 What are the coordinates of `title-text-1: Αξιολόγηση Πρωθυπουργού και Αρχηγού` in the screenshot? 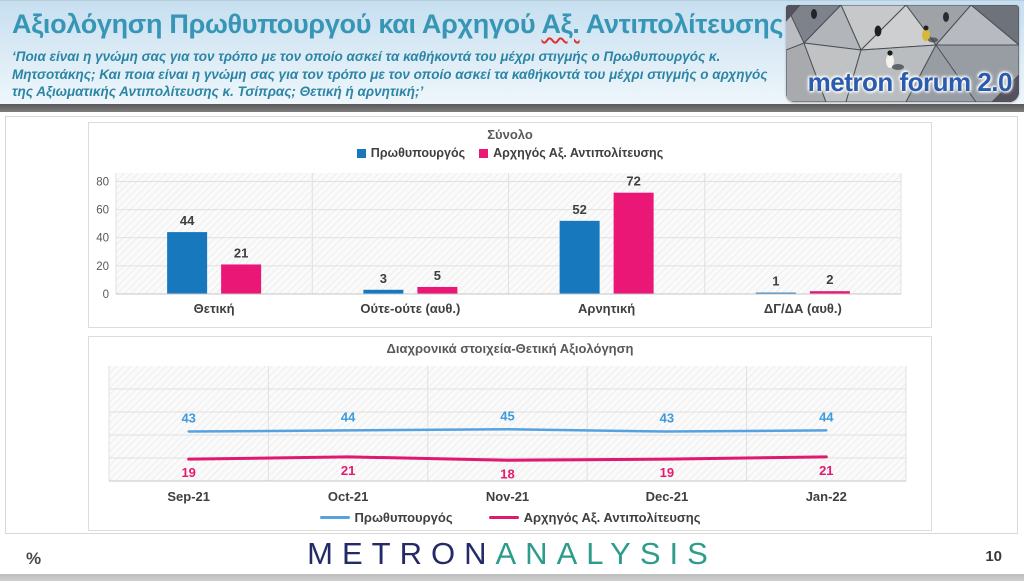 It's located at (277, 24).